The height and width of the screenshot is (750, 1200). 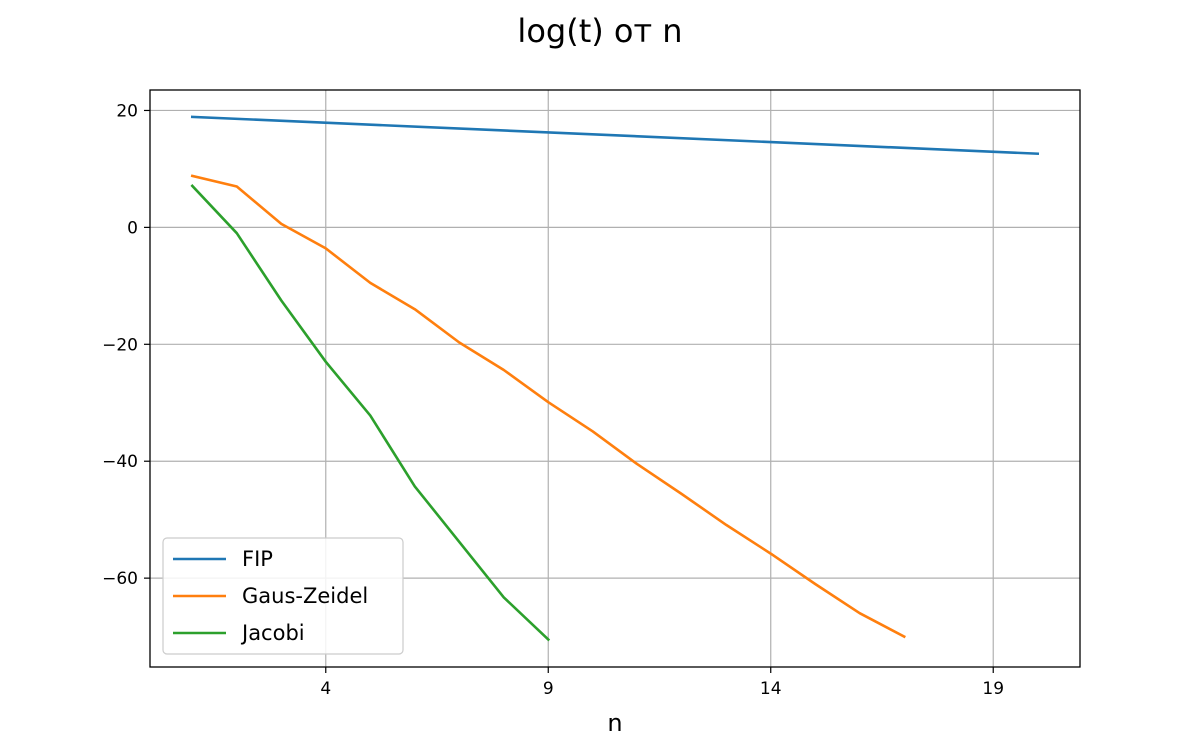 What do you see at coordinates (120, 579) in the screenshot?
I see `y-tick-label: −60` at bounding box center [120, 579].